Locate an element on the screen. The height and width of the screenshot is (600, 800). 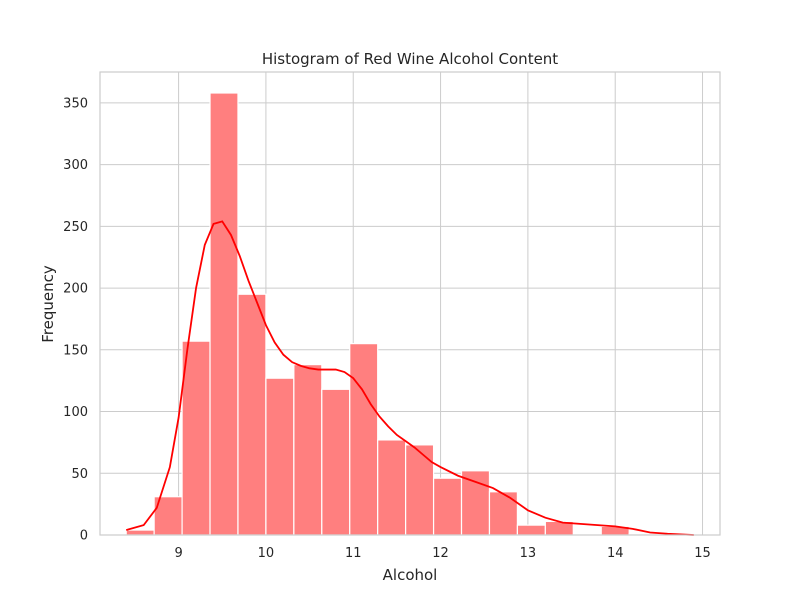
y-tick-label: 100 is located at coordinates (75, 412).